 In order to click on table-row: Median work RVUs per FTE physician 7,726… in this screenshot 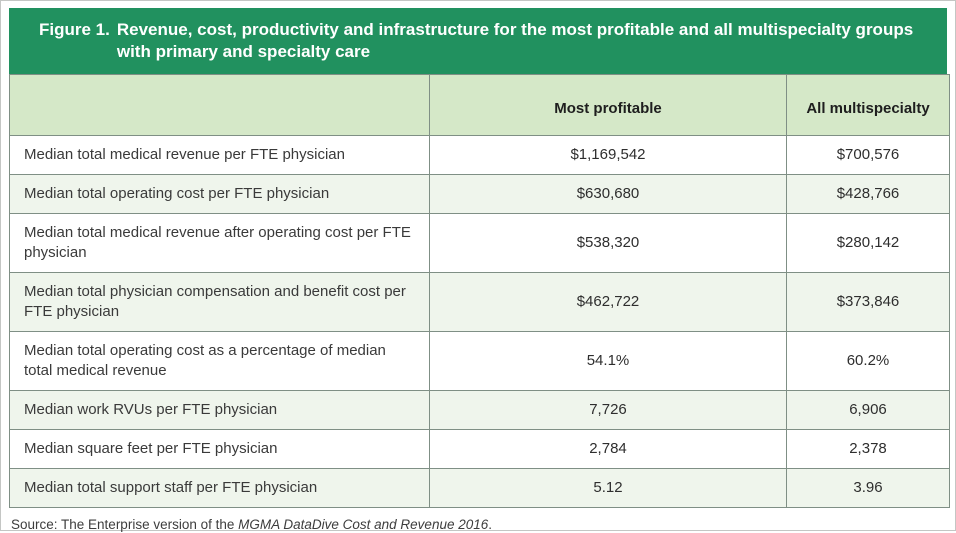, I will do `click(479, 410)`.